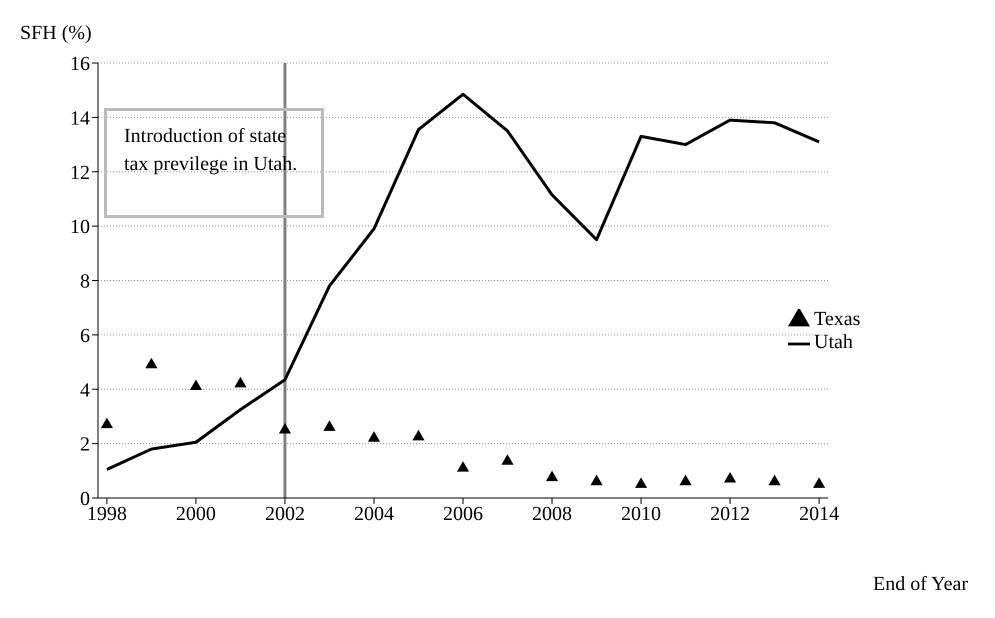 The height and width of the screenshot is (618, 995). What do you see at coordinates (196, 514) in the screenshot?
I see `x-tick-label: 2000` at bounding box center [196, 514].